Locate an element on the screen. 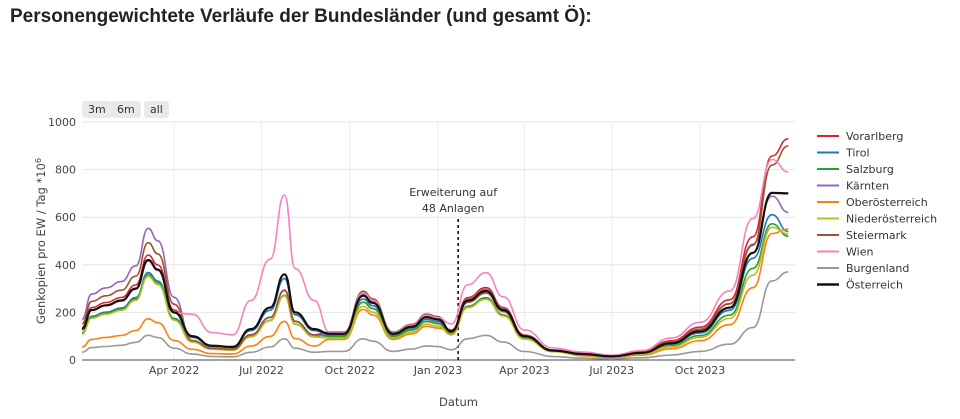  annotation: Erweiterung auf 48 Anlagen is located at coordinates (453, 273).